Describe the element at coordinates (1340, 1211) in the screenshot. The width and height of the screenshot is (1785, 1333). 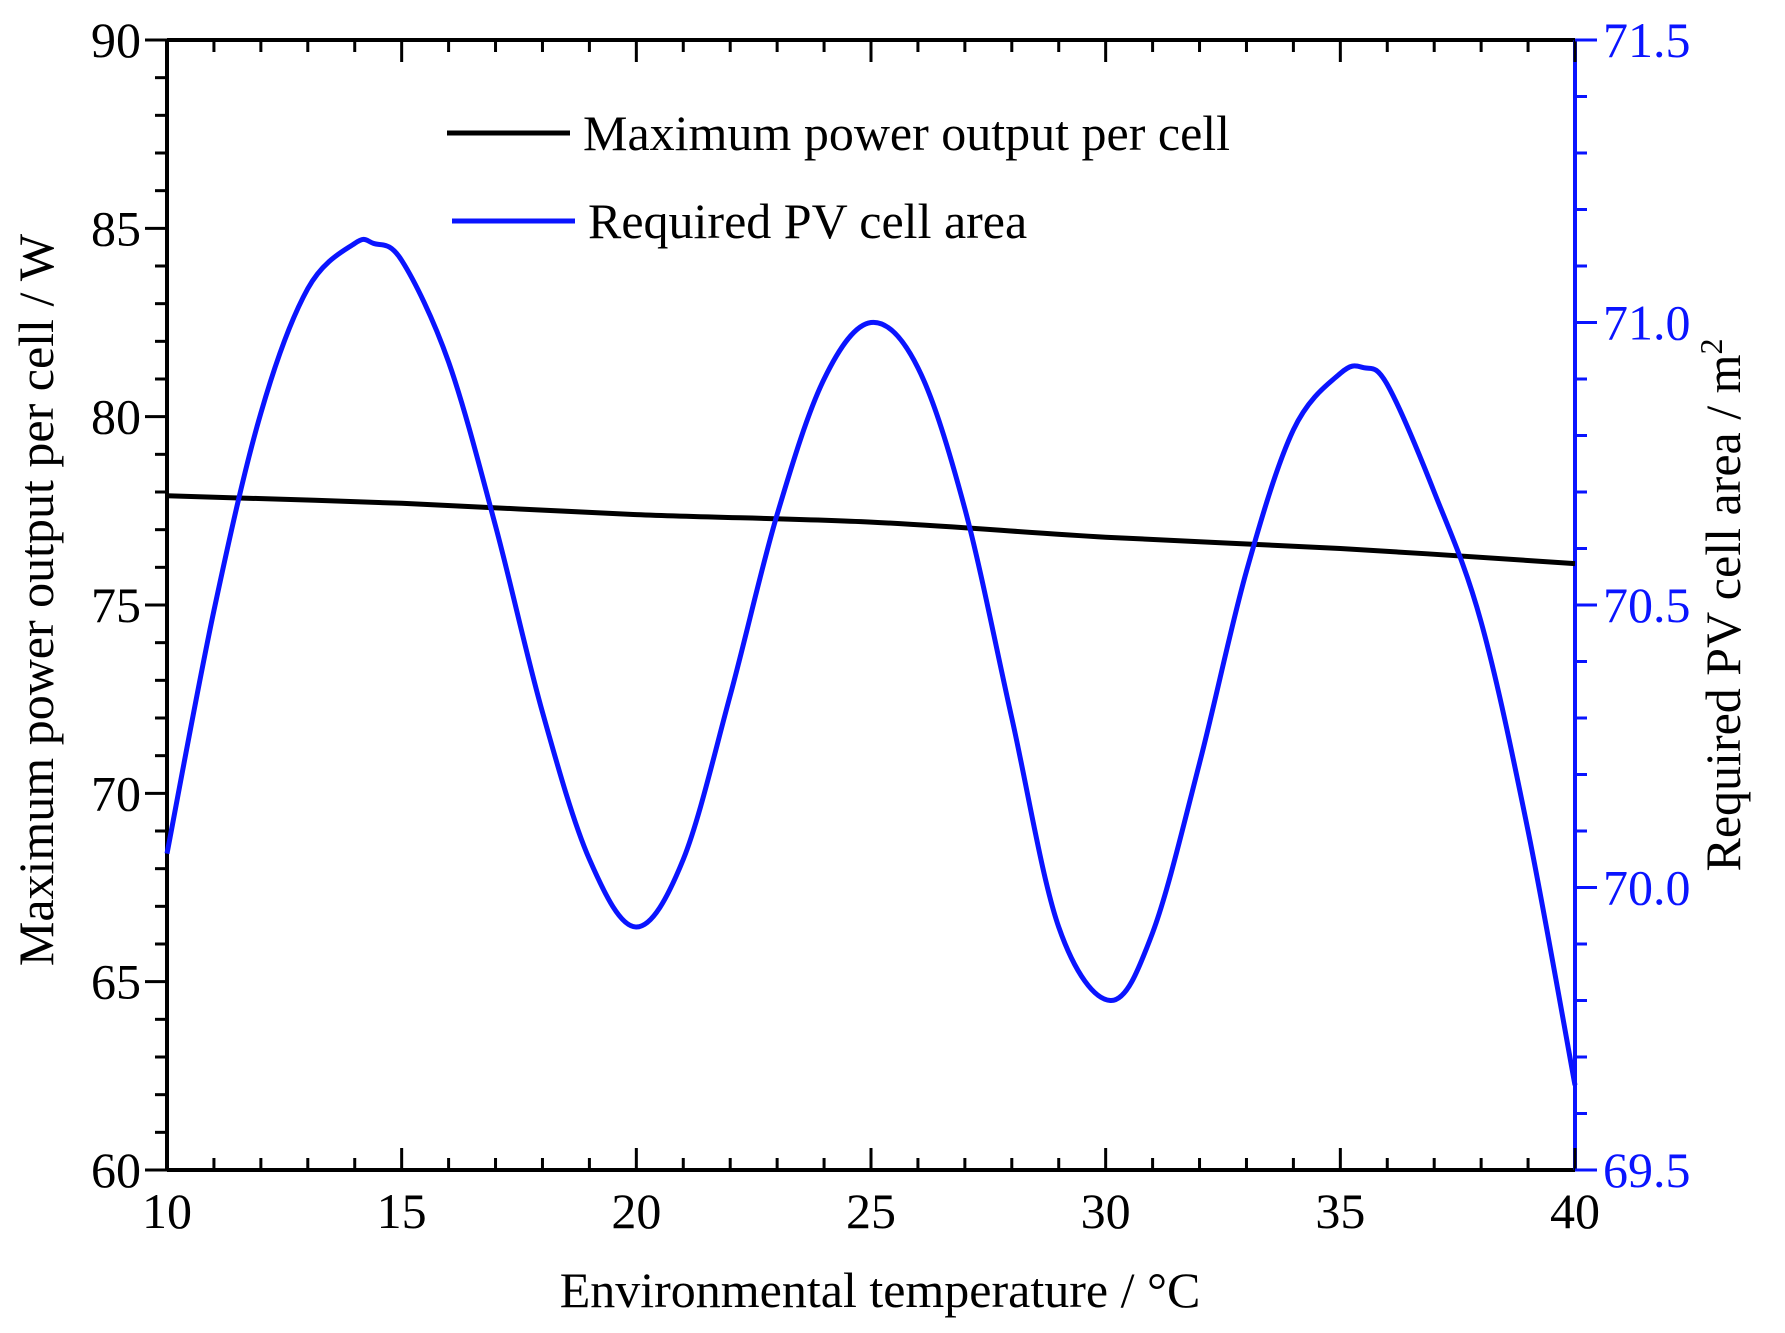
I see `x-tick-label: 35` at that location.